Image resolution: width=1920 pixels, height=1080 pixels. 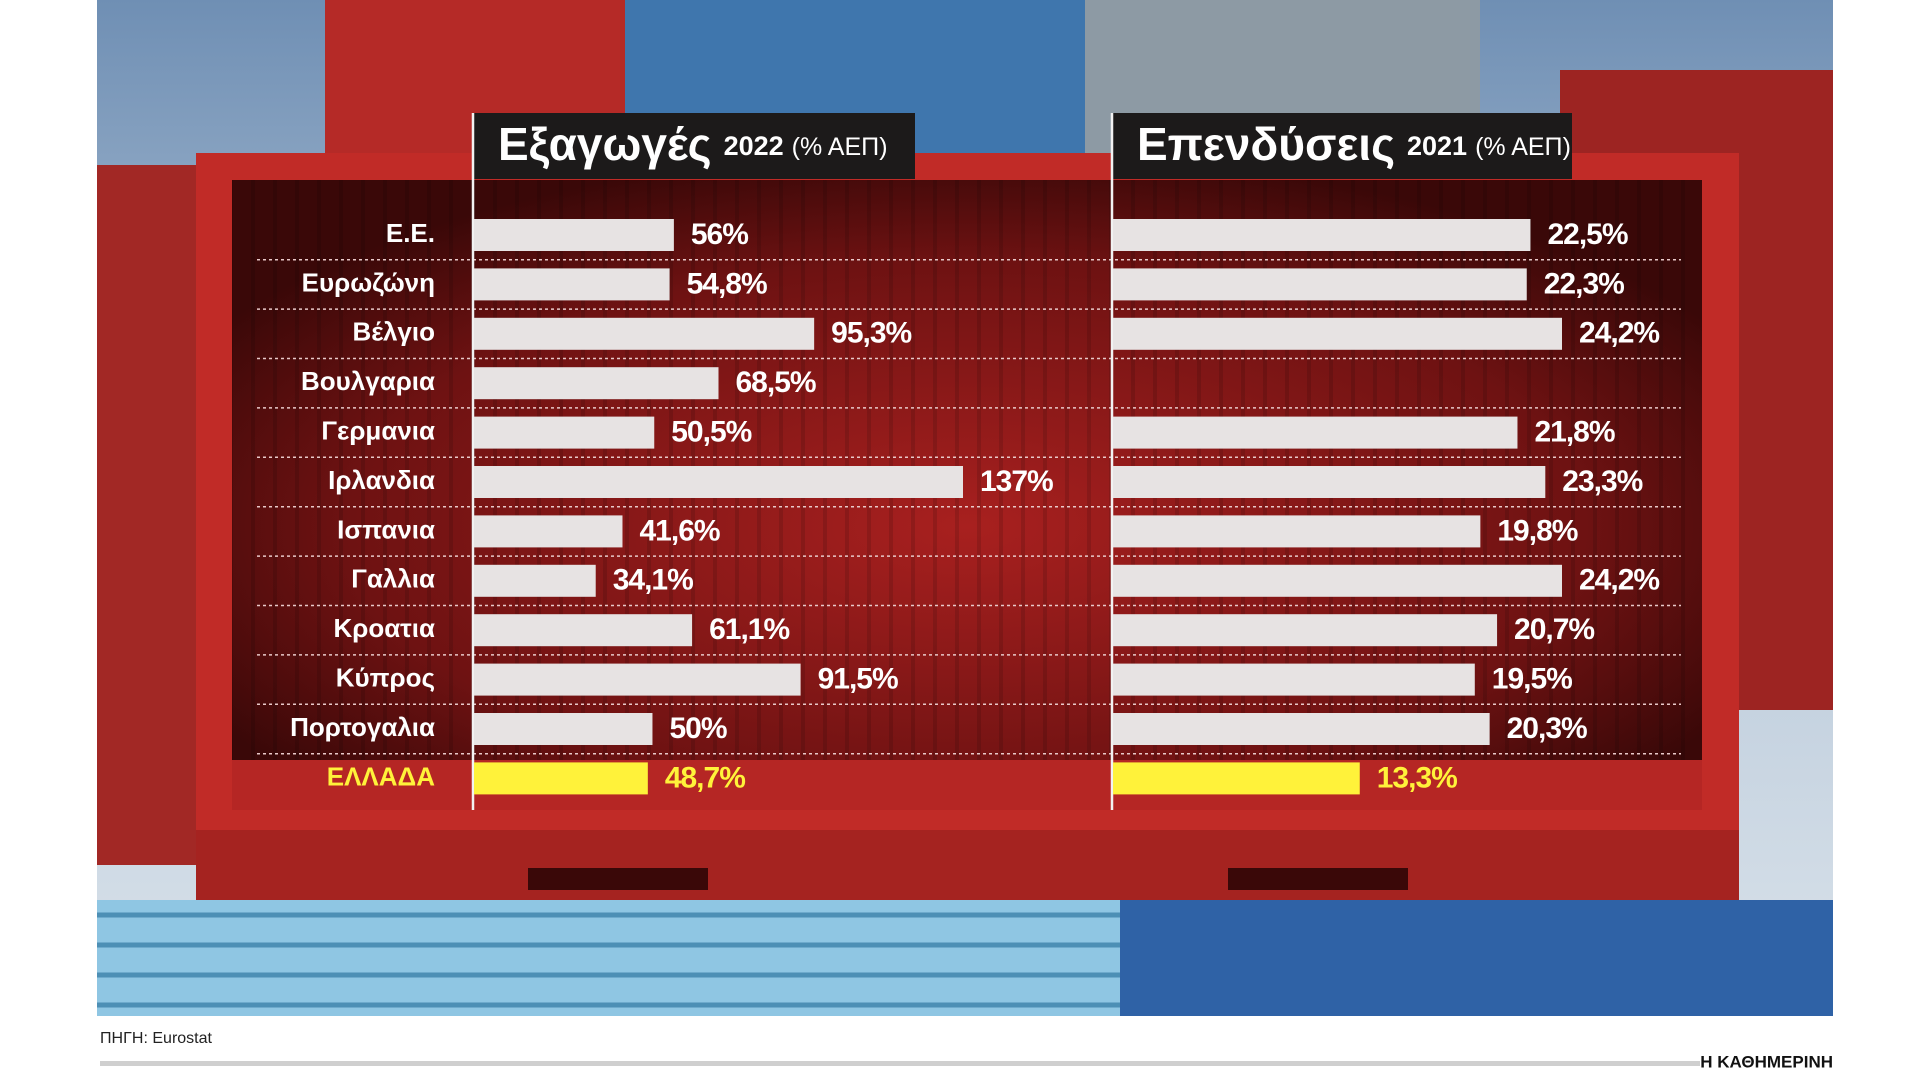 I want to click on category-label: ΕΛΛΑΔΑ, so click(x=381, y=776).